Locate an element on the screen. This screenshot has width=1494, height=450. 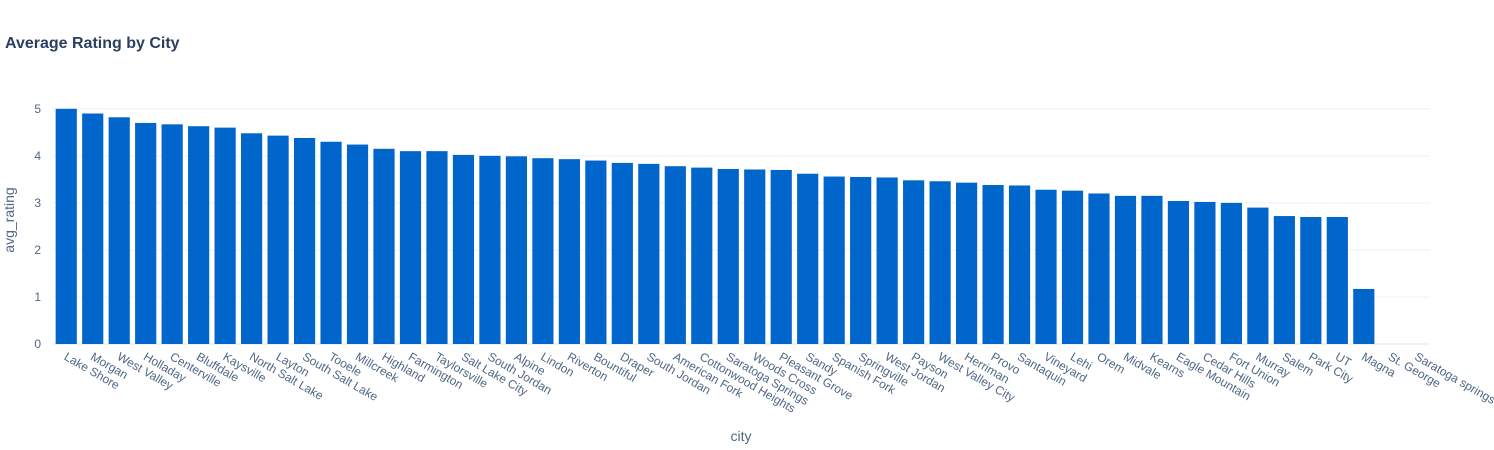
y-tick-label: 1 is located at coordinates (37, 297).